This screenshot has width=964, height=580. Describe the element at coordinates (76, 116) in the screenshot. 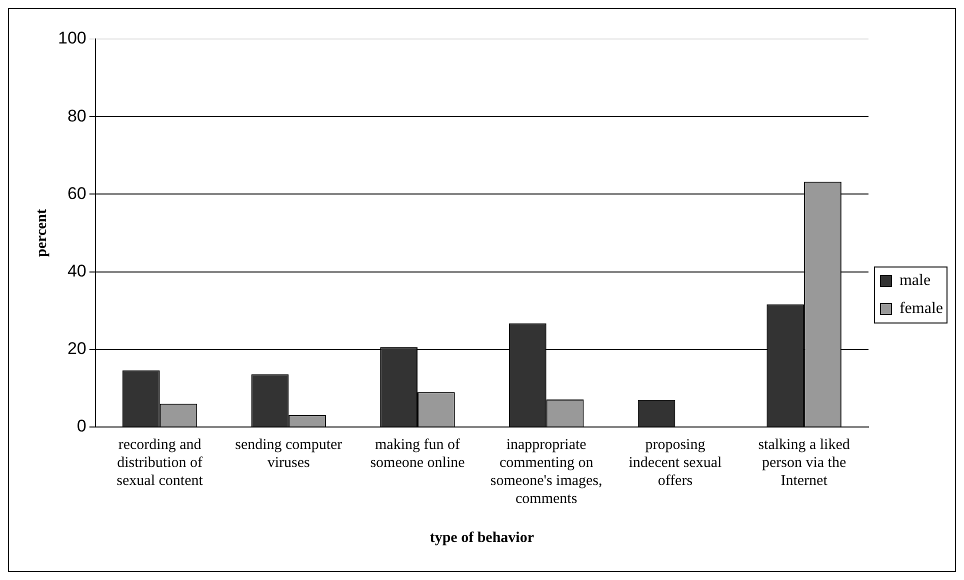

I see `y-tick-label: 80` at that location.